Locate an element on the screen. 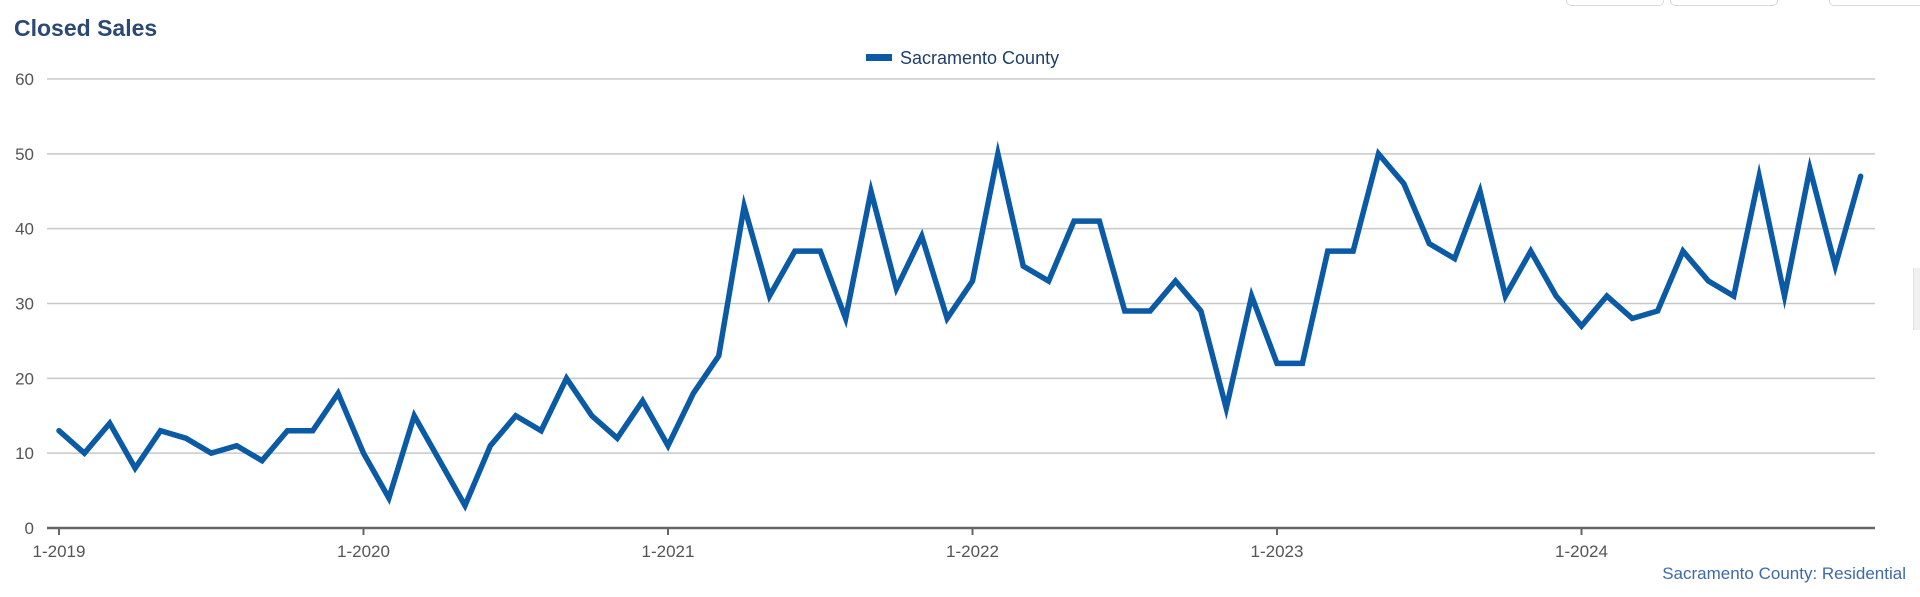  chart-title: Closed Sales is located at coordinates (85, 28).